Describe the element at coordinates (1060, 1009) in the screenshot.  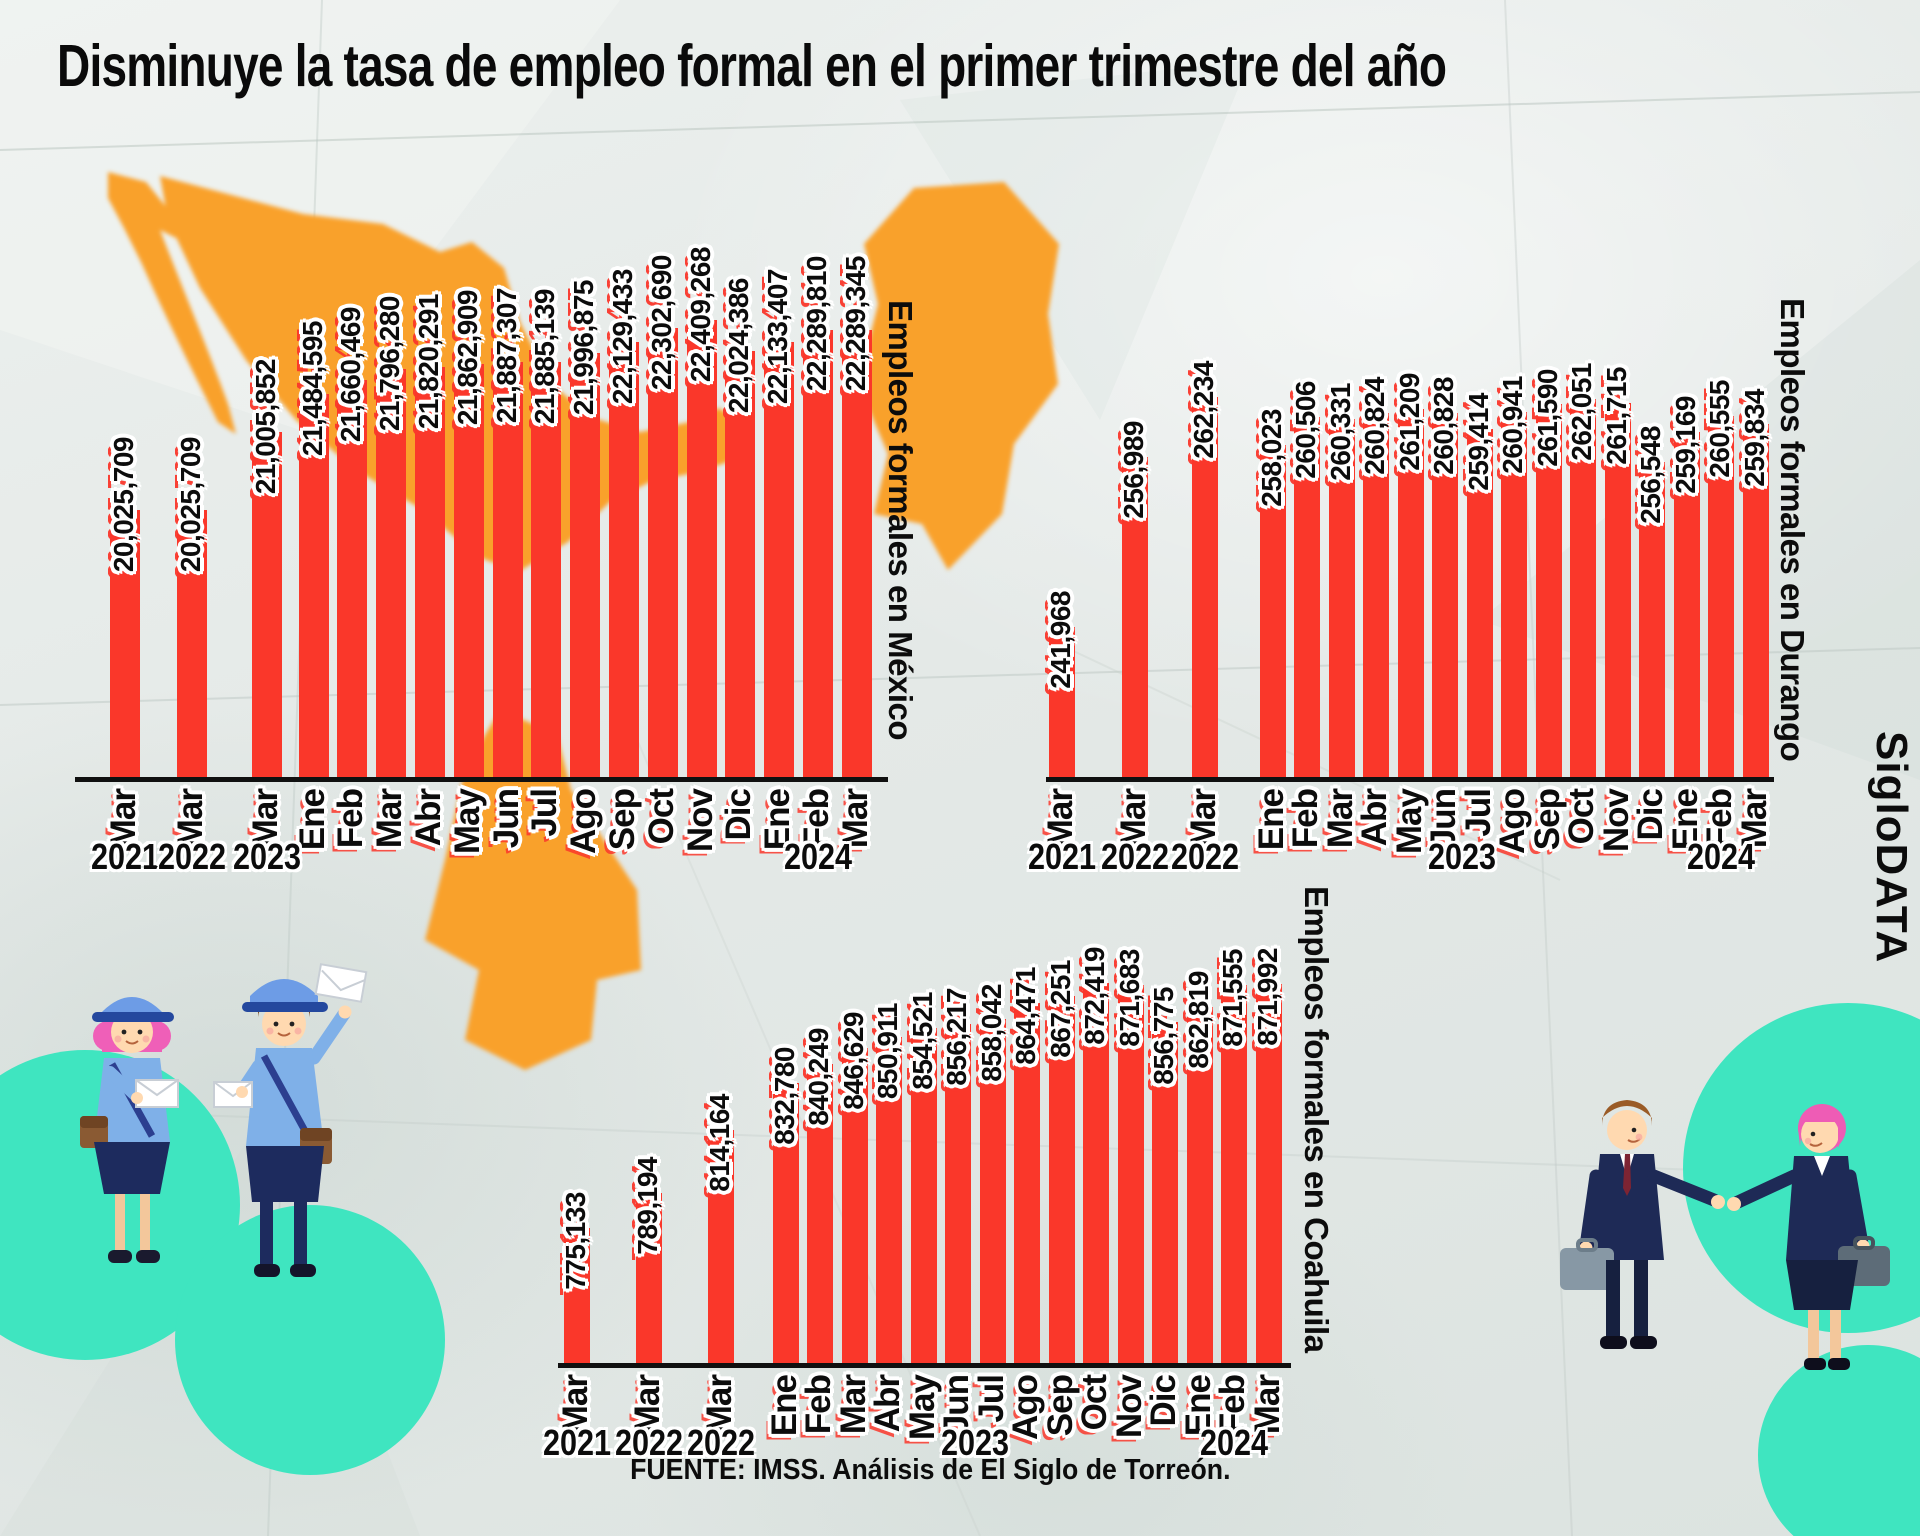
I see `coahuila-bar-value-label: 867,251` at that location.